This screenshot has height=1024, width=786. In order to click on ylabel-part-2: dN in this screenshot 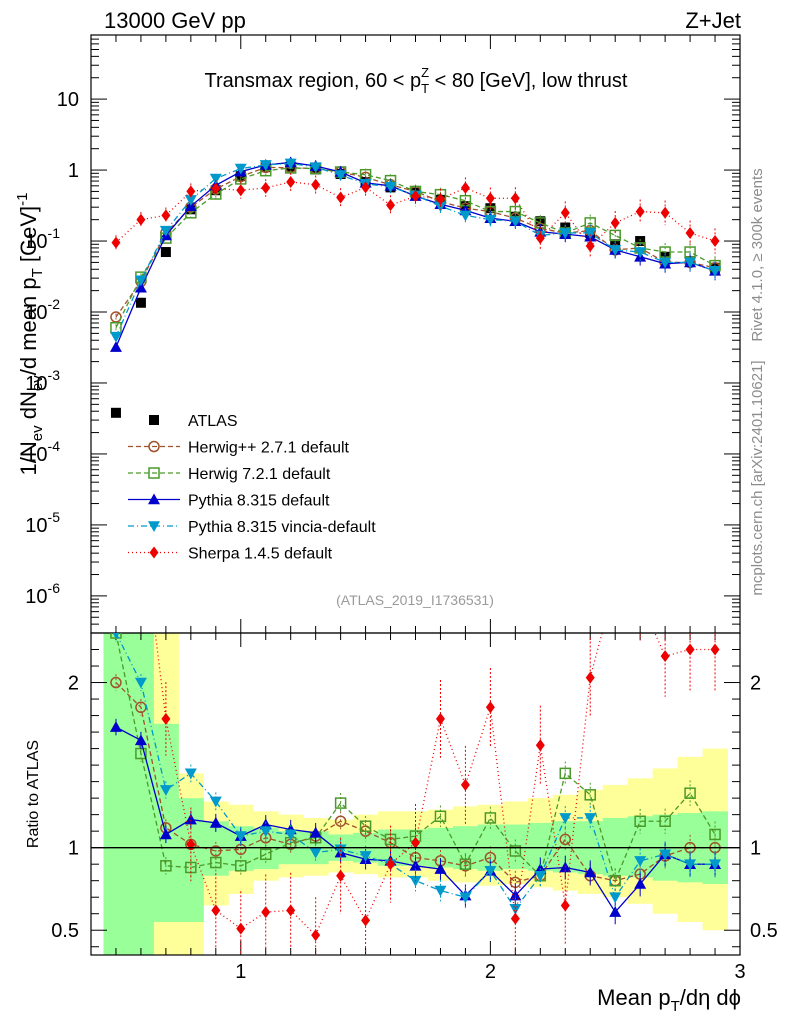, I will do `click(28, 408)`.